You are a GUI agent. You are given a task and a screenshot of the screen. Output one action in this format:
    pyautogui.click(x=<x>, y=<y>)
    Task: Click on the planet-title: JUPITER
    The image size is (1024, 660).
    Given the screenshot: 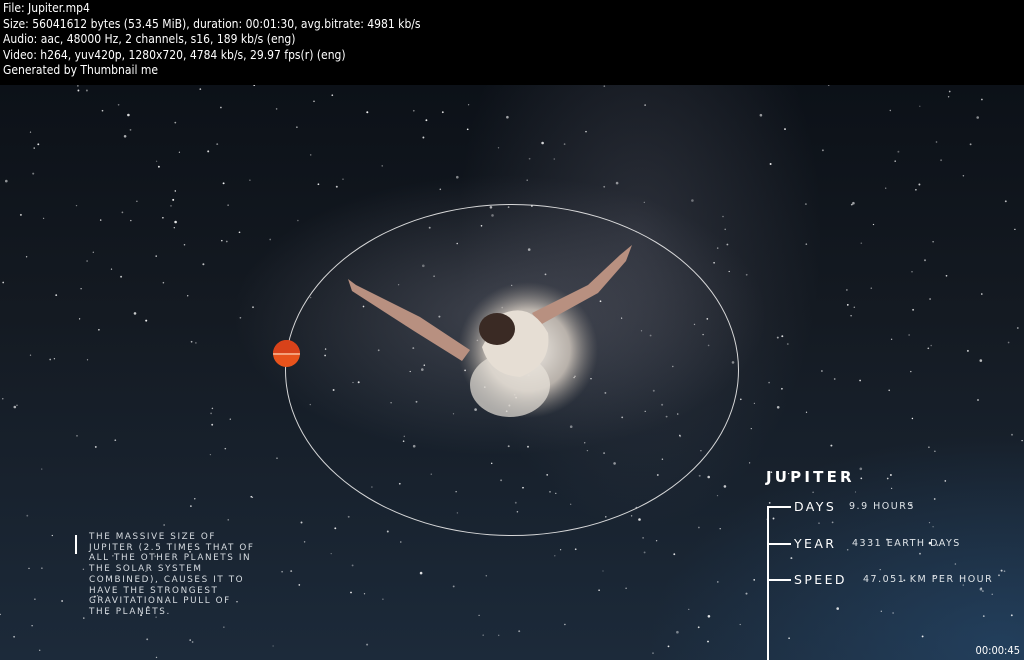 What is the action you would take?
    pyautogui.click(x=810, y=477)
    